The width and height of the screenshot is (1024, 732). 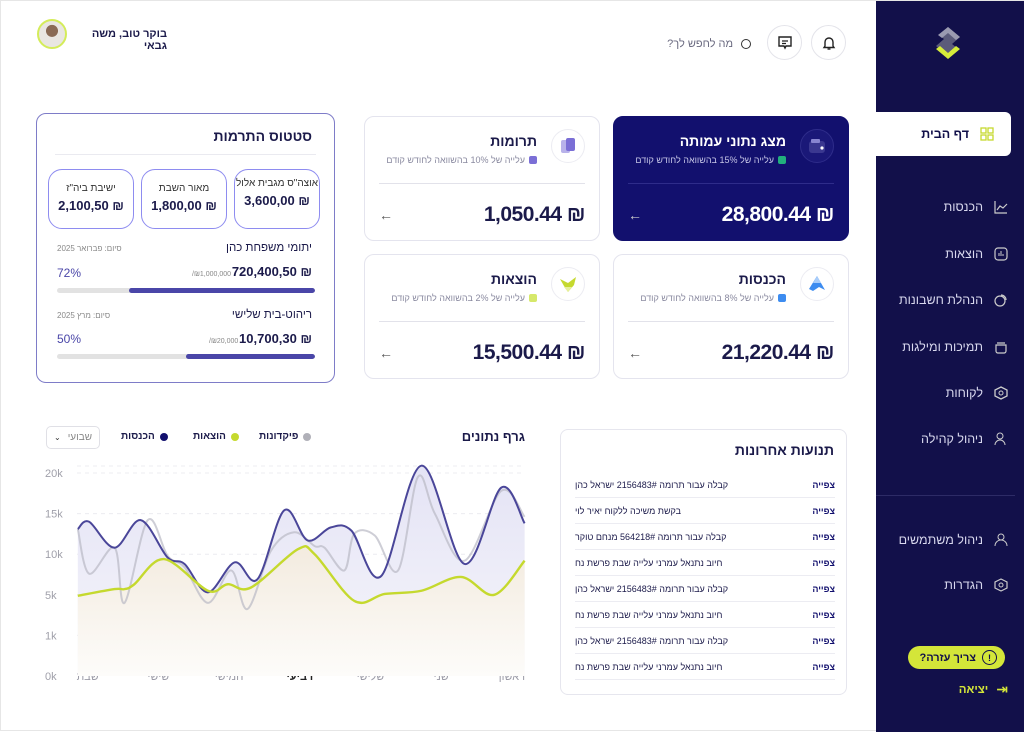 I want to click on period-select: שבועי ⌄, so click(x=73, y=437).